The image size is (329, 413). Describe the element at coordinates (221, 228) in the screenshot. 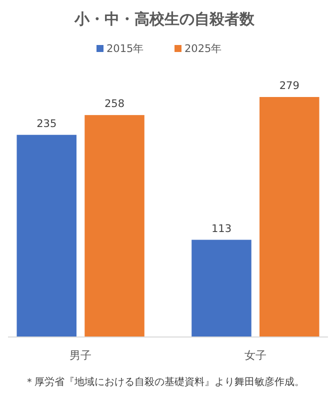

I see `data-label: 113` at that location.